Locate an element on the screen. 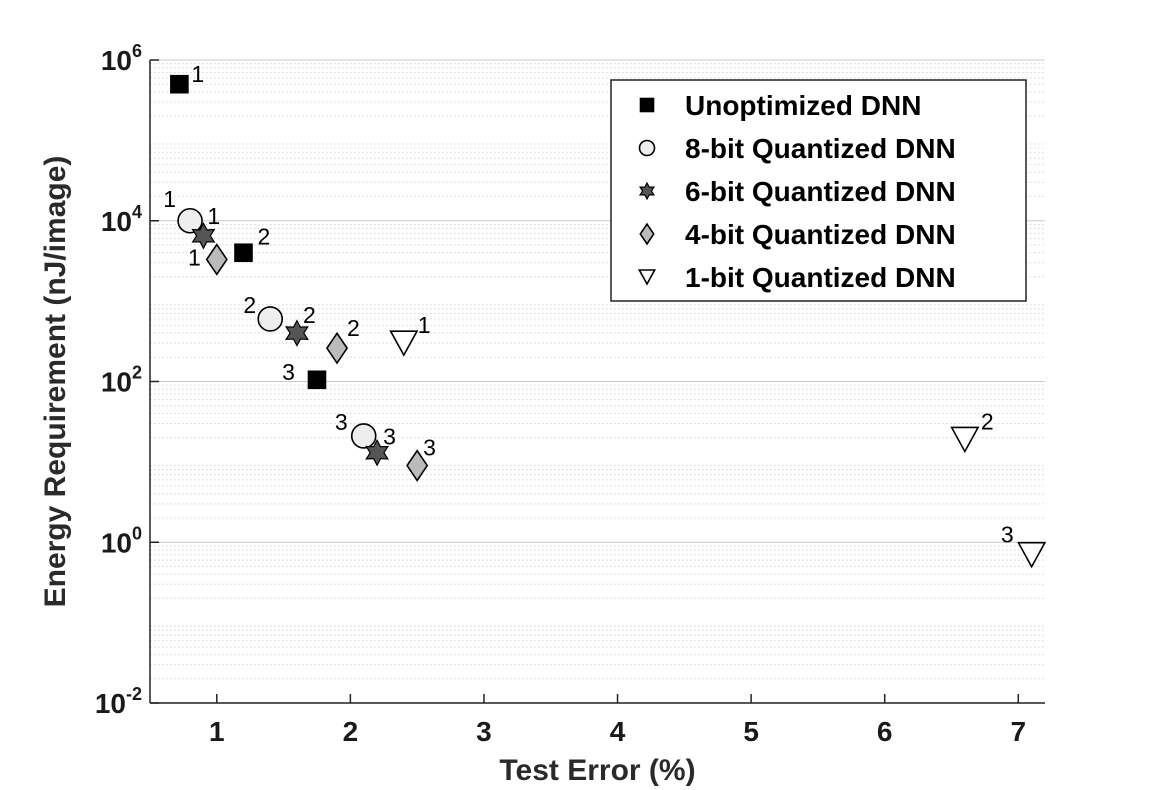 The image size is (1156, 790). series-circle: 1 2 3 is located at coordinates (270, 317).